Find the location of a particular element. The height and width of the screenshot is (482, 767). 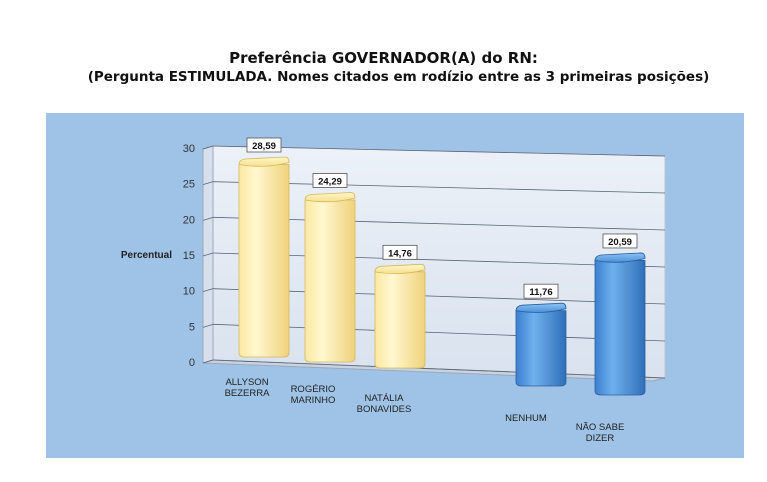

y-tick-label: 30 is located at coordinates (189, 149).